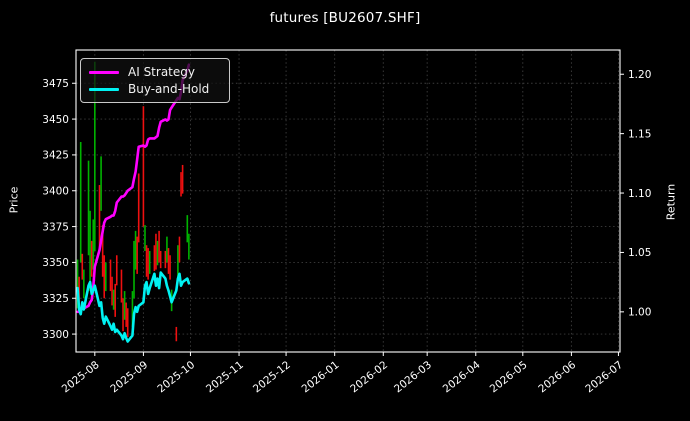 This screenshot has width=690, height=421. What do you see at coordinates (604, 377) in the screenshot?
I see `date-tick-label: 2026-07` at bounding box center [604, 377].